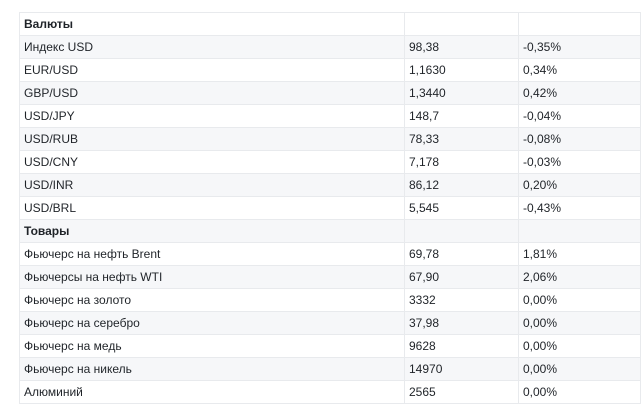 The width and height of the screenshot is (644, 416). I want to click on instrument-name-cell: Фьючерс на серебро, so click(212, 323).